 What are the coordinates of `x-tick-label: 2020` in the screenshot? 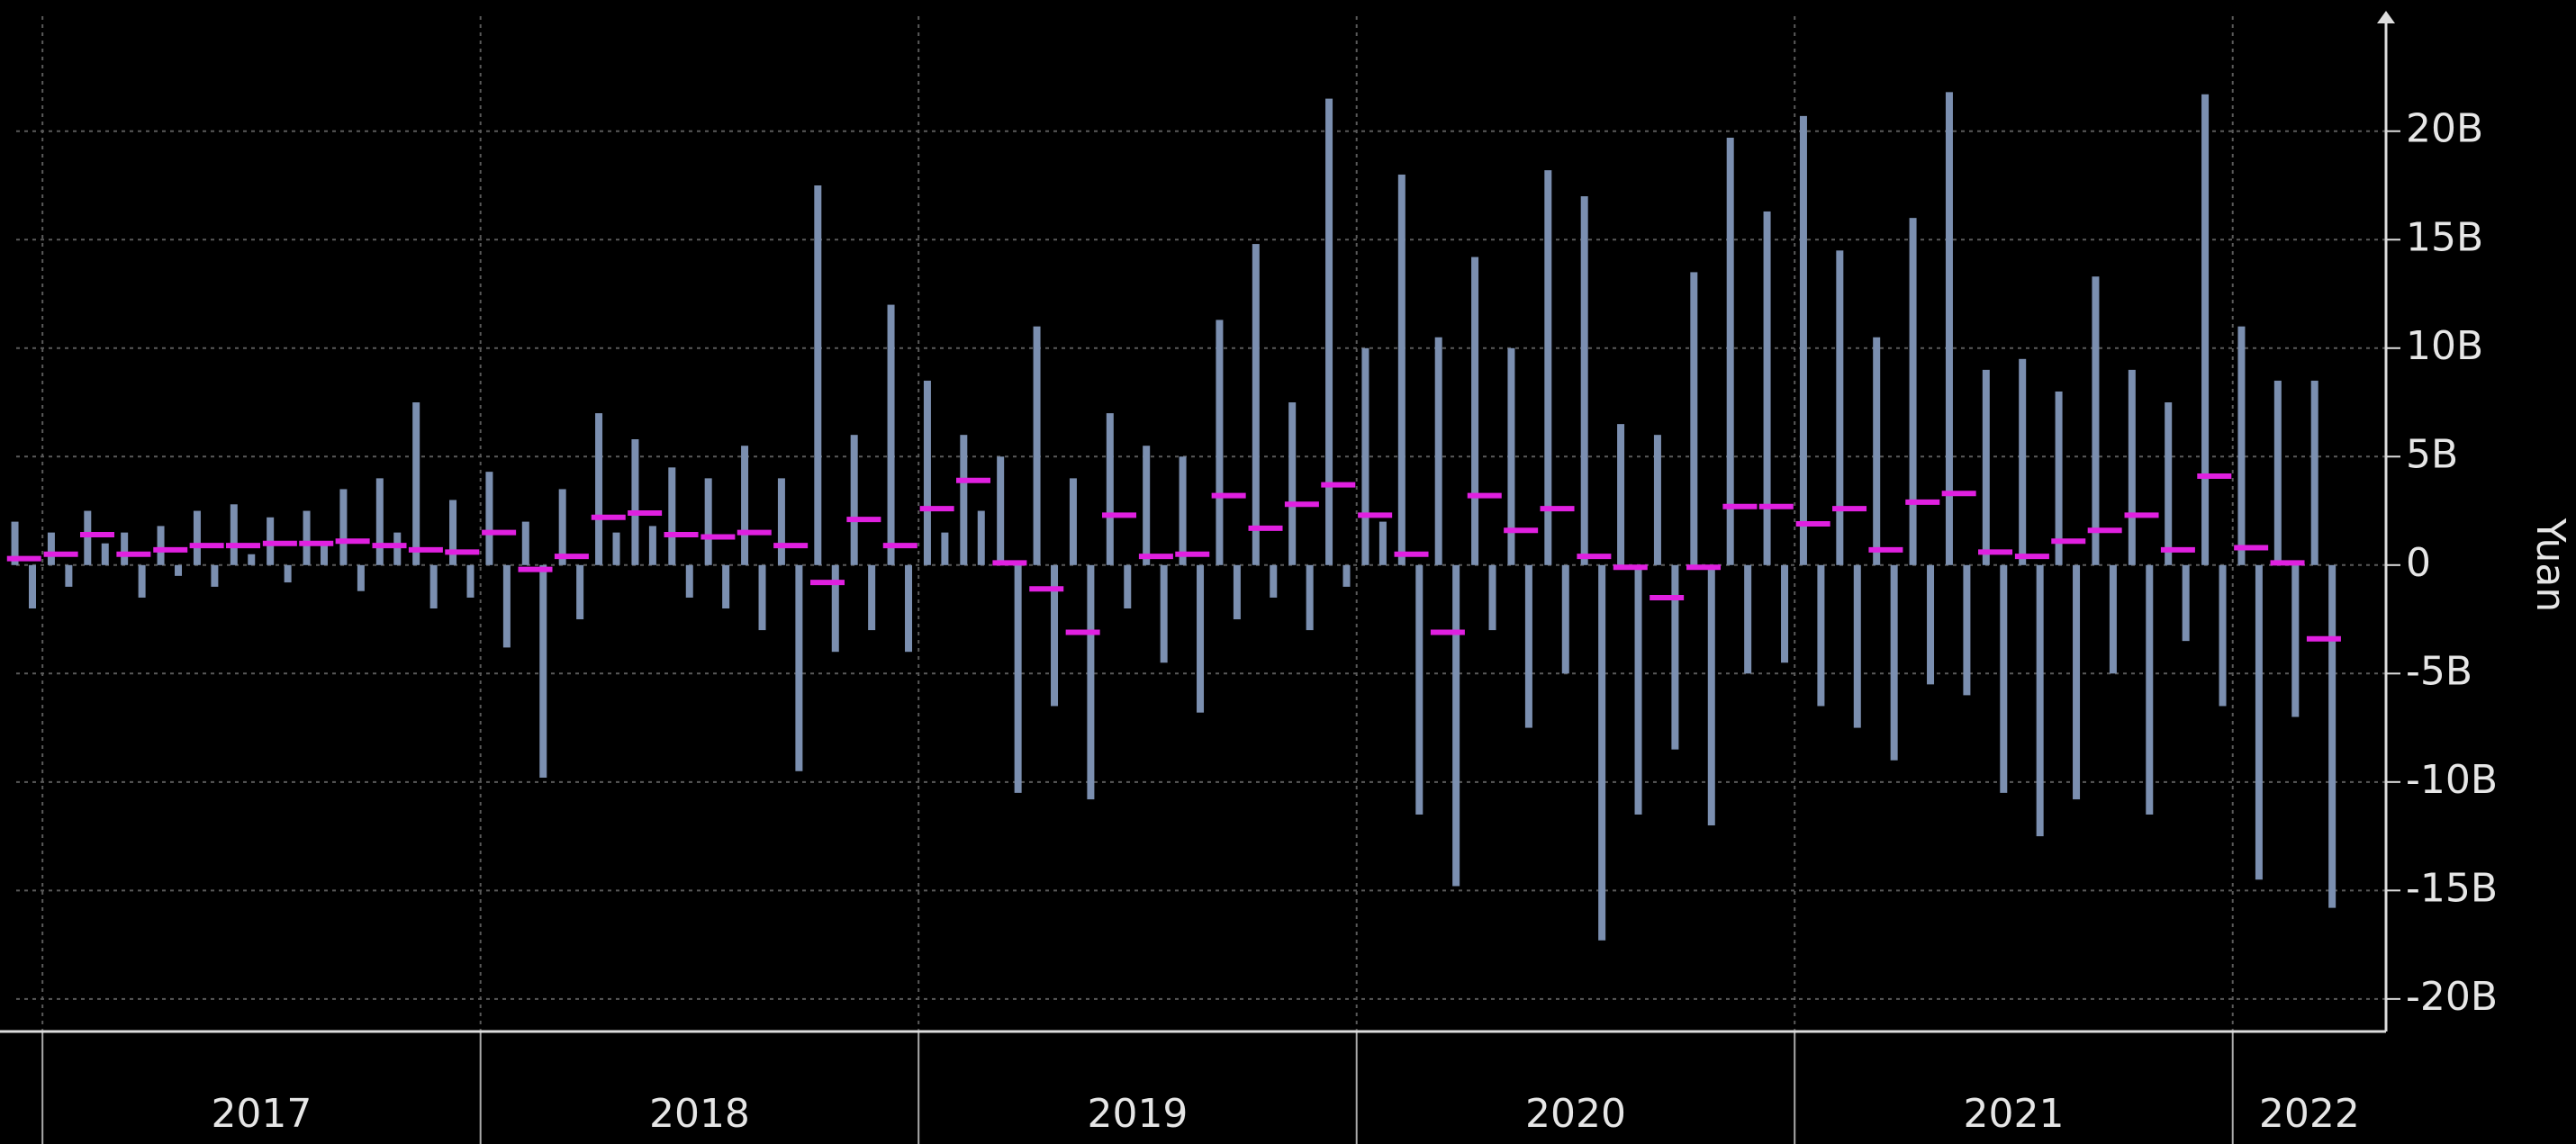 It's located at (1575, 1114).